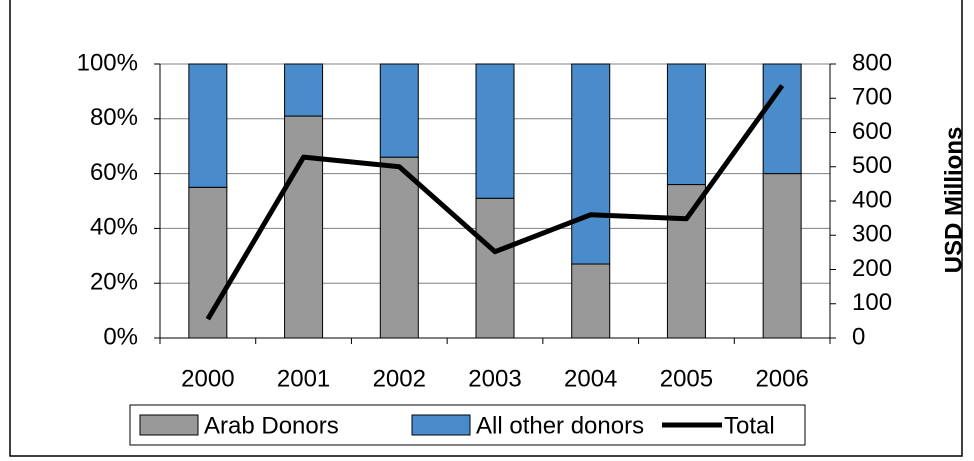  I want to click on legend-label: Arab Donors, so click(271, 425).